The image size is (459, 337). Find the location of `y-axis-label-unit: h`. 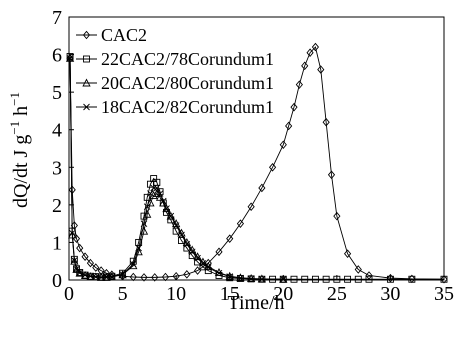

y-axis-label-unit: h is located at coordinates (21, 113).